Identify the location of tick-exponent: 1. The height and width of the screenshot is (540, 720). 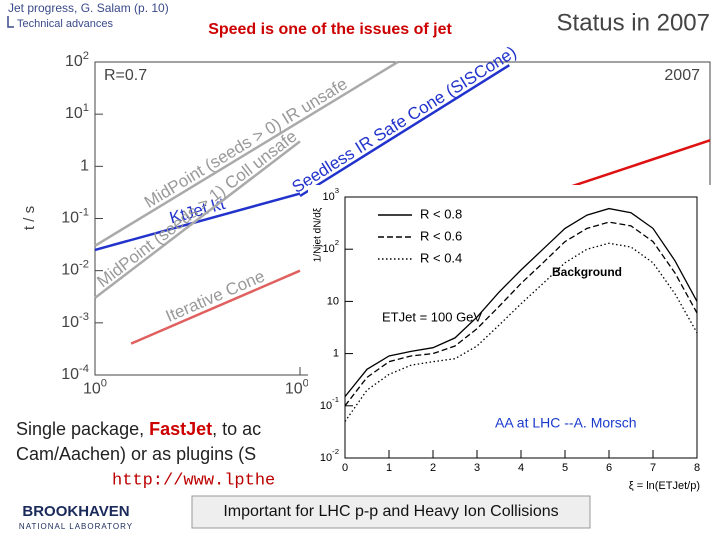
(86, 108).